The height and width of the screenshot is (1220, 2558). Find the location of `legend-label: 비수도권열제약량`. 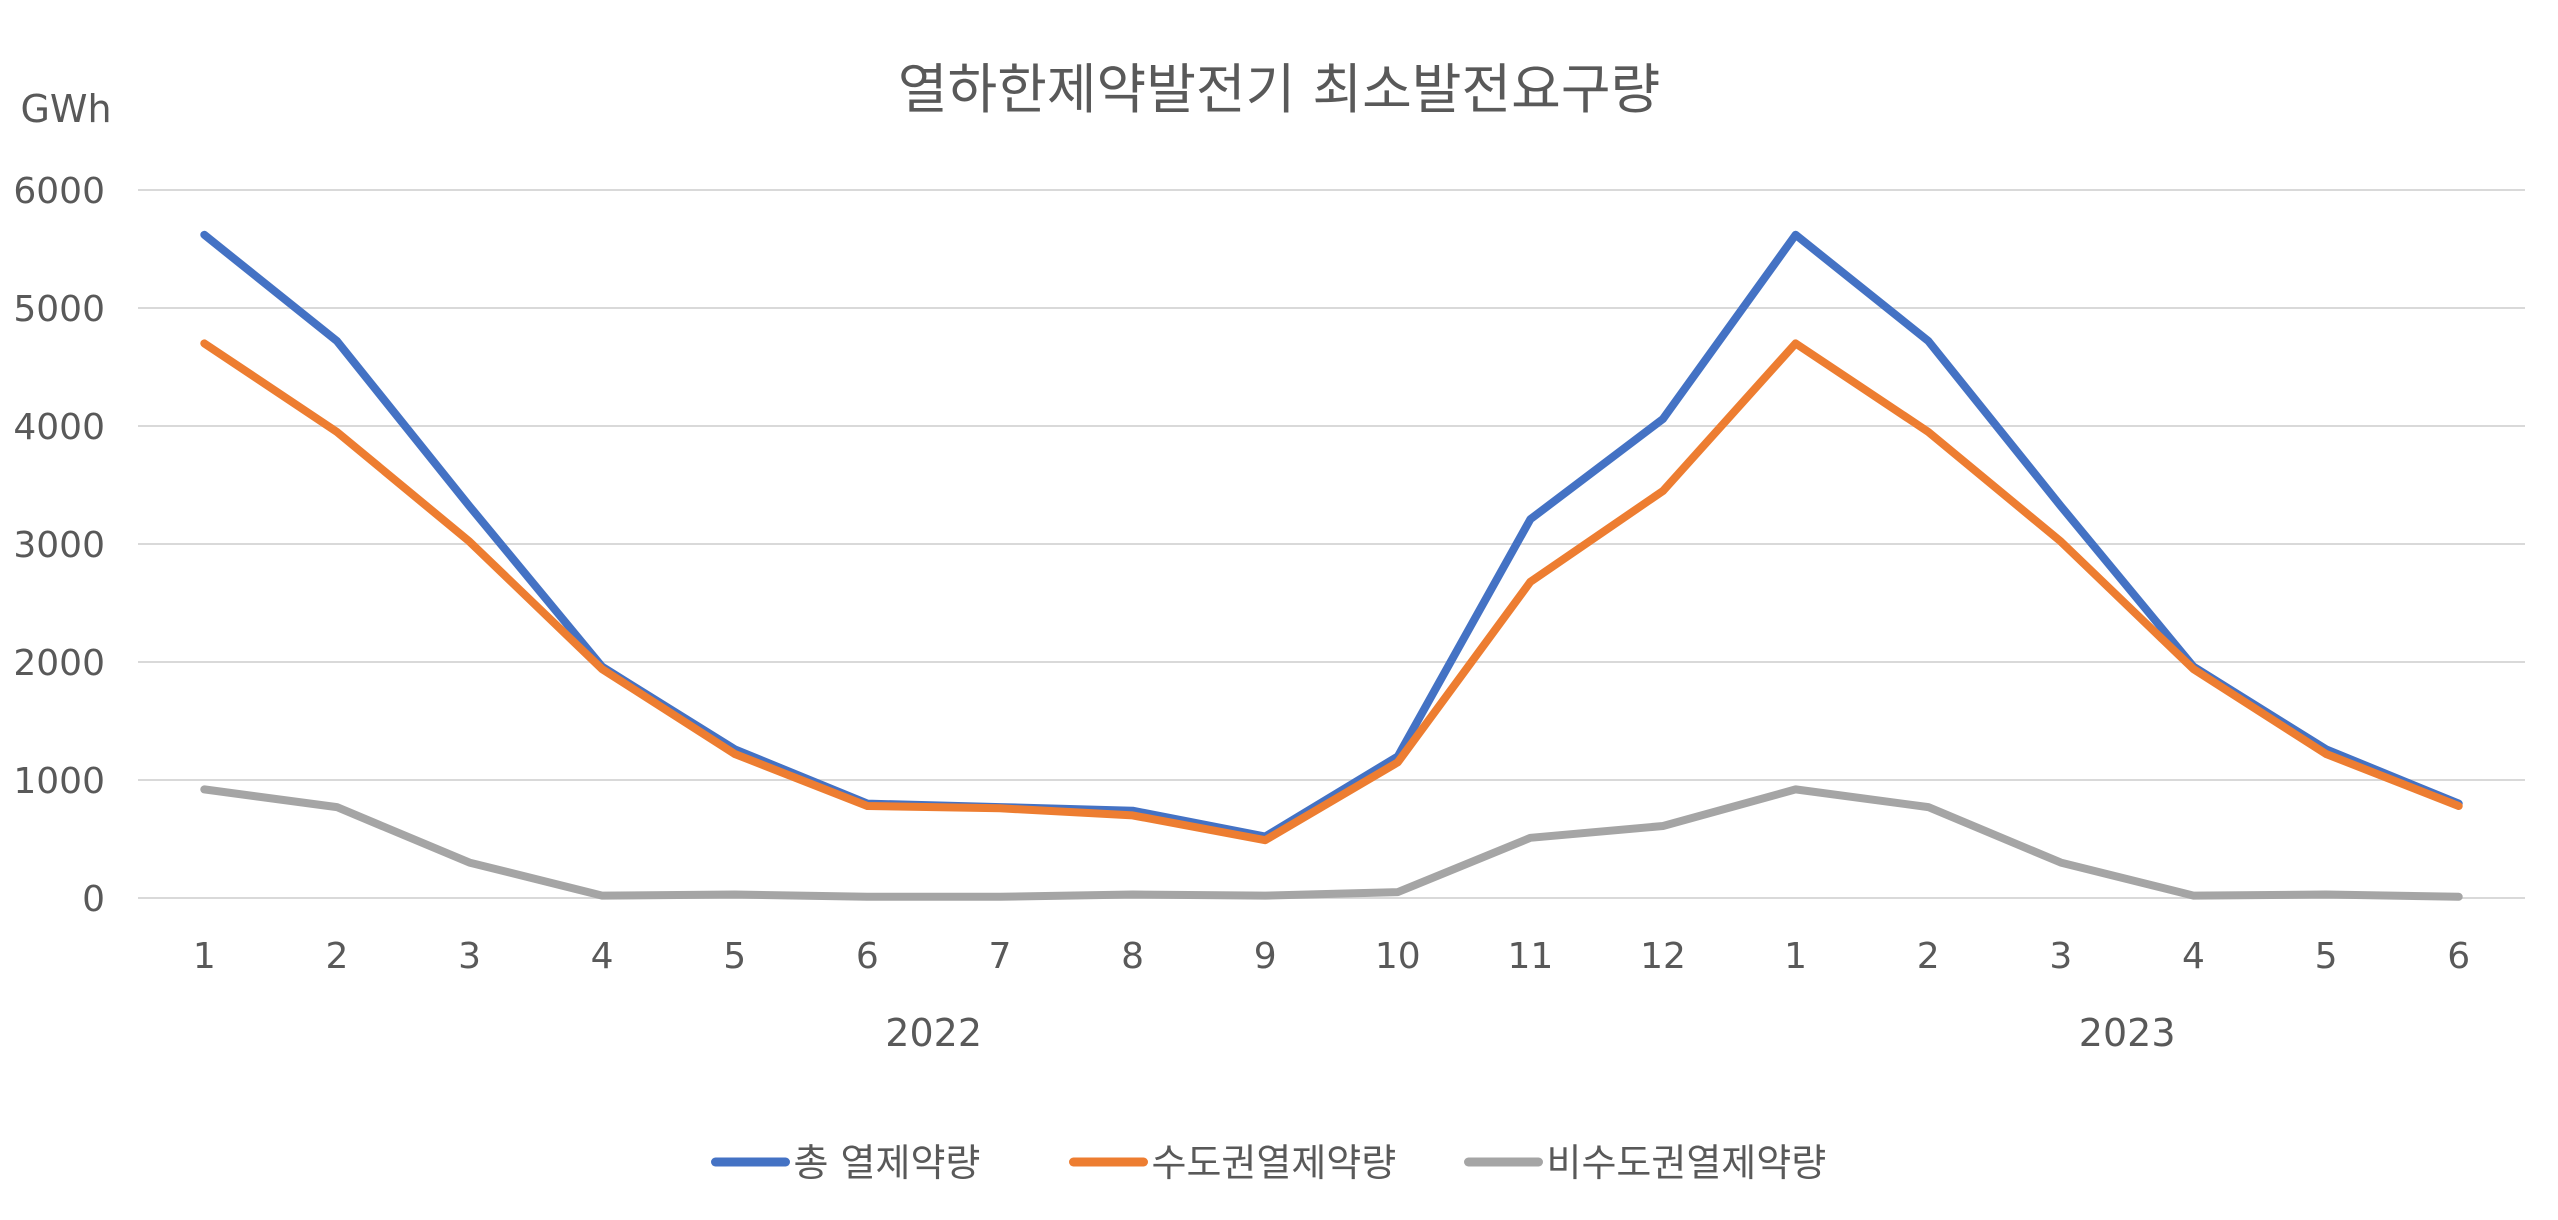

legend-label: 비수도권열제약량 is located at coordinates (1687, 1163).